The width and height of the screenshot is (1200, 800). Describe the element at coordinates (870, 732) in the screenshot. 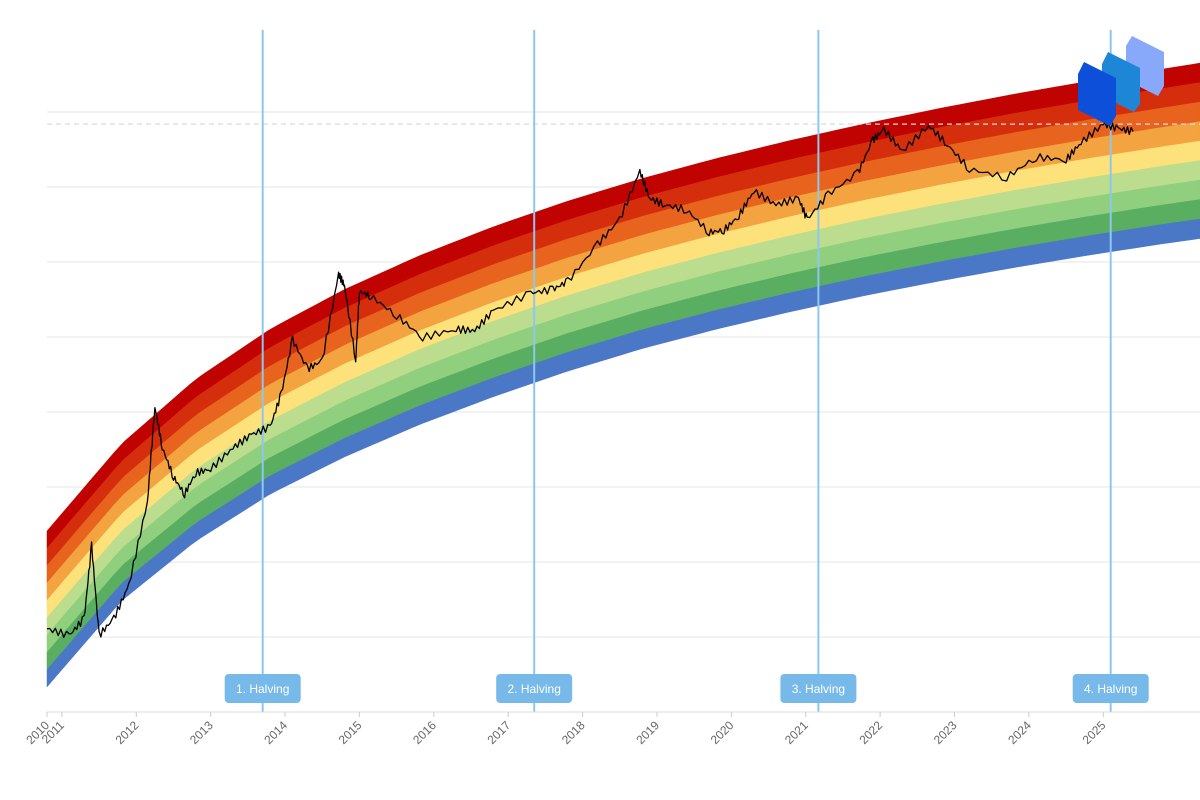

I see `x-tick-label: 2022` at that location.